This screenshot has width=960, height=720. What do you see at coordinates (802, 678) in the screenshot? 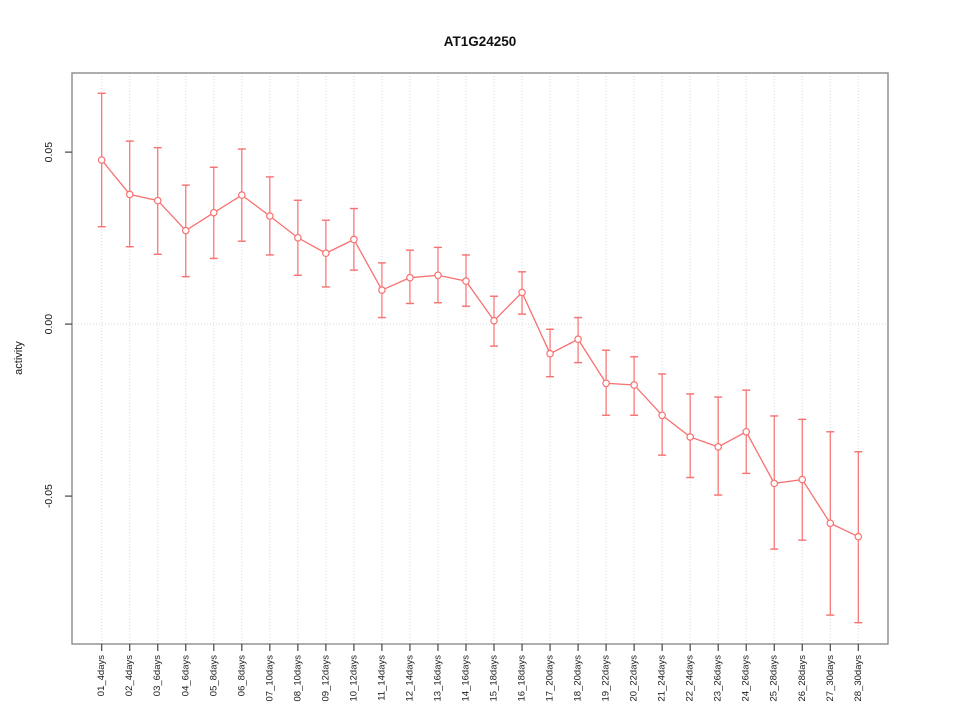
I see `x-tick-label: 26_28days` at bounding box center [802, 678].